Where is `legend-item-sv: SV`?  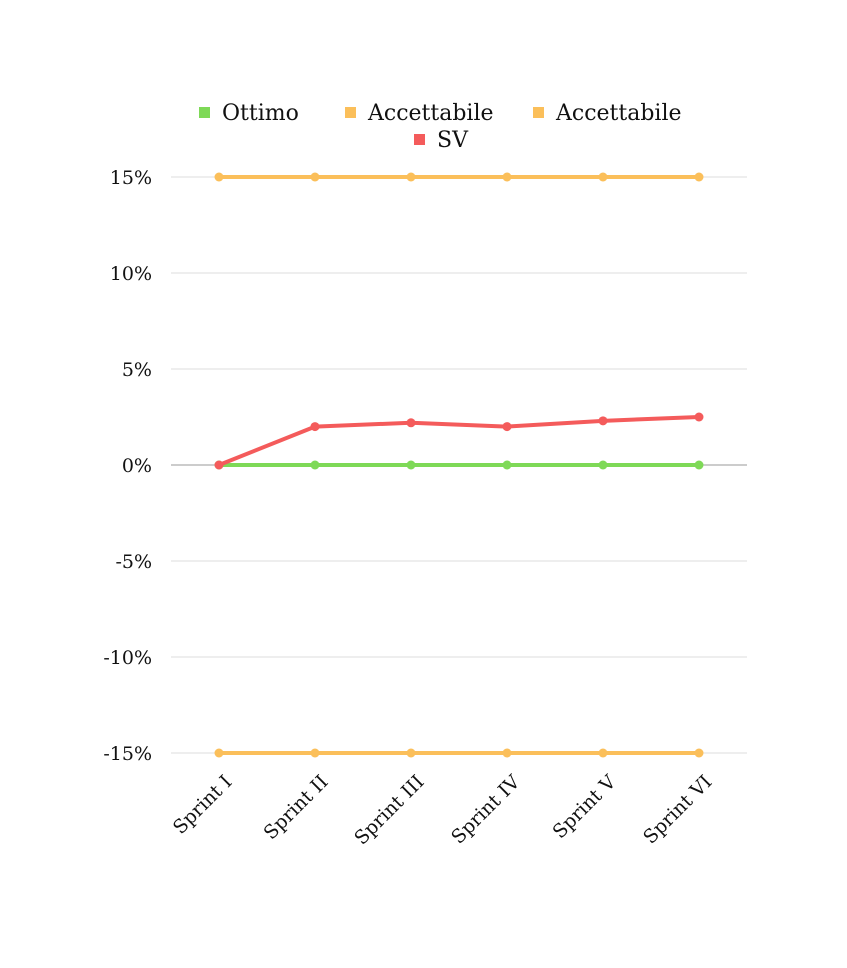
legend-item-sv: SV is located at coordinates (441, 140).